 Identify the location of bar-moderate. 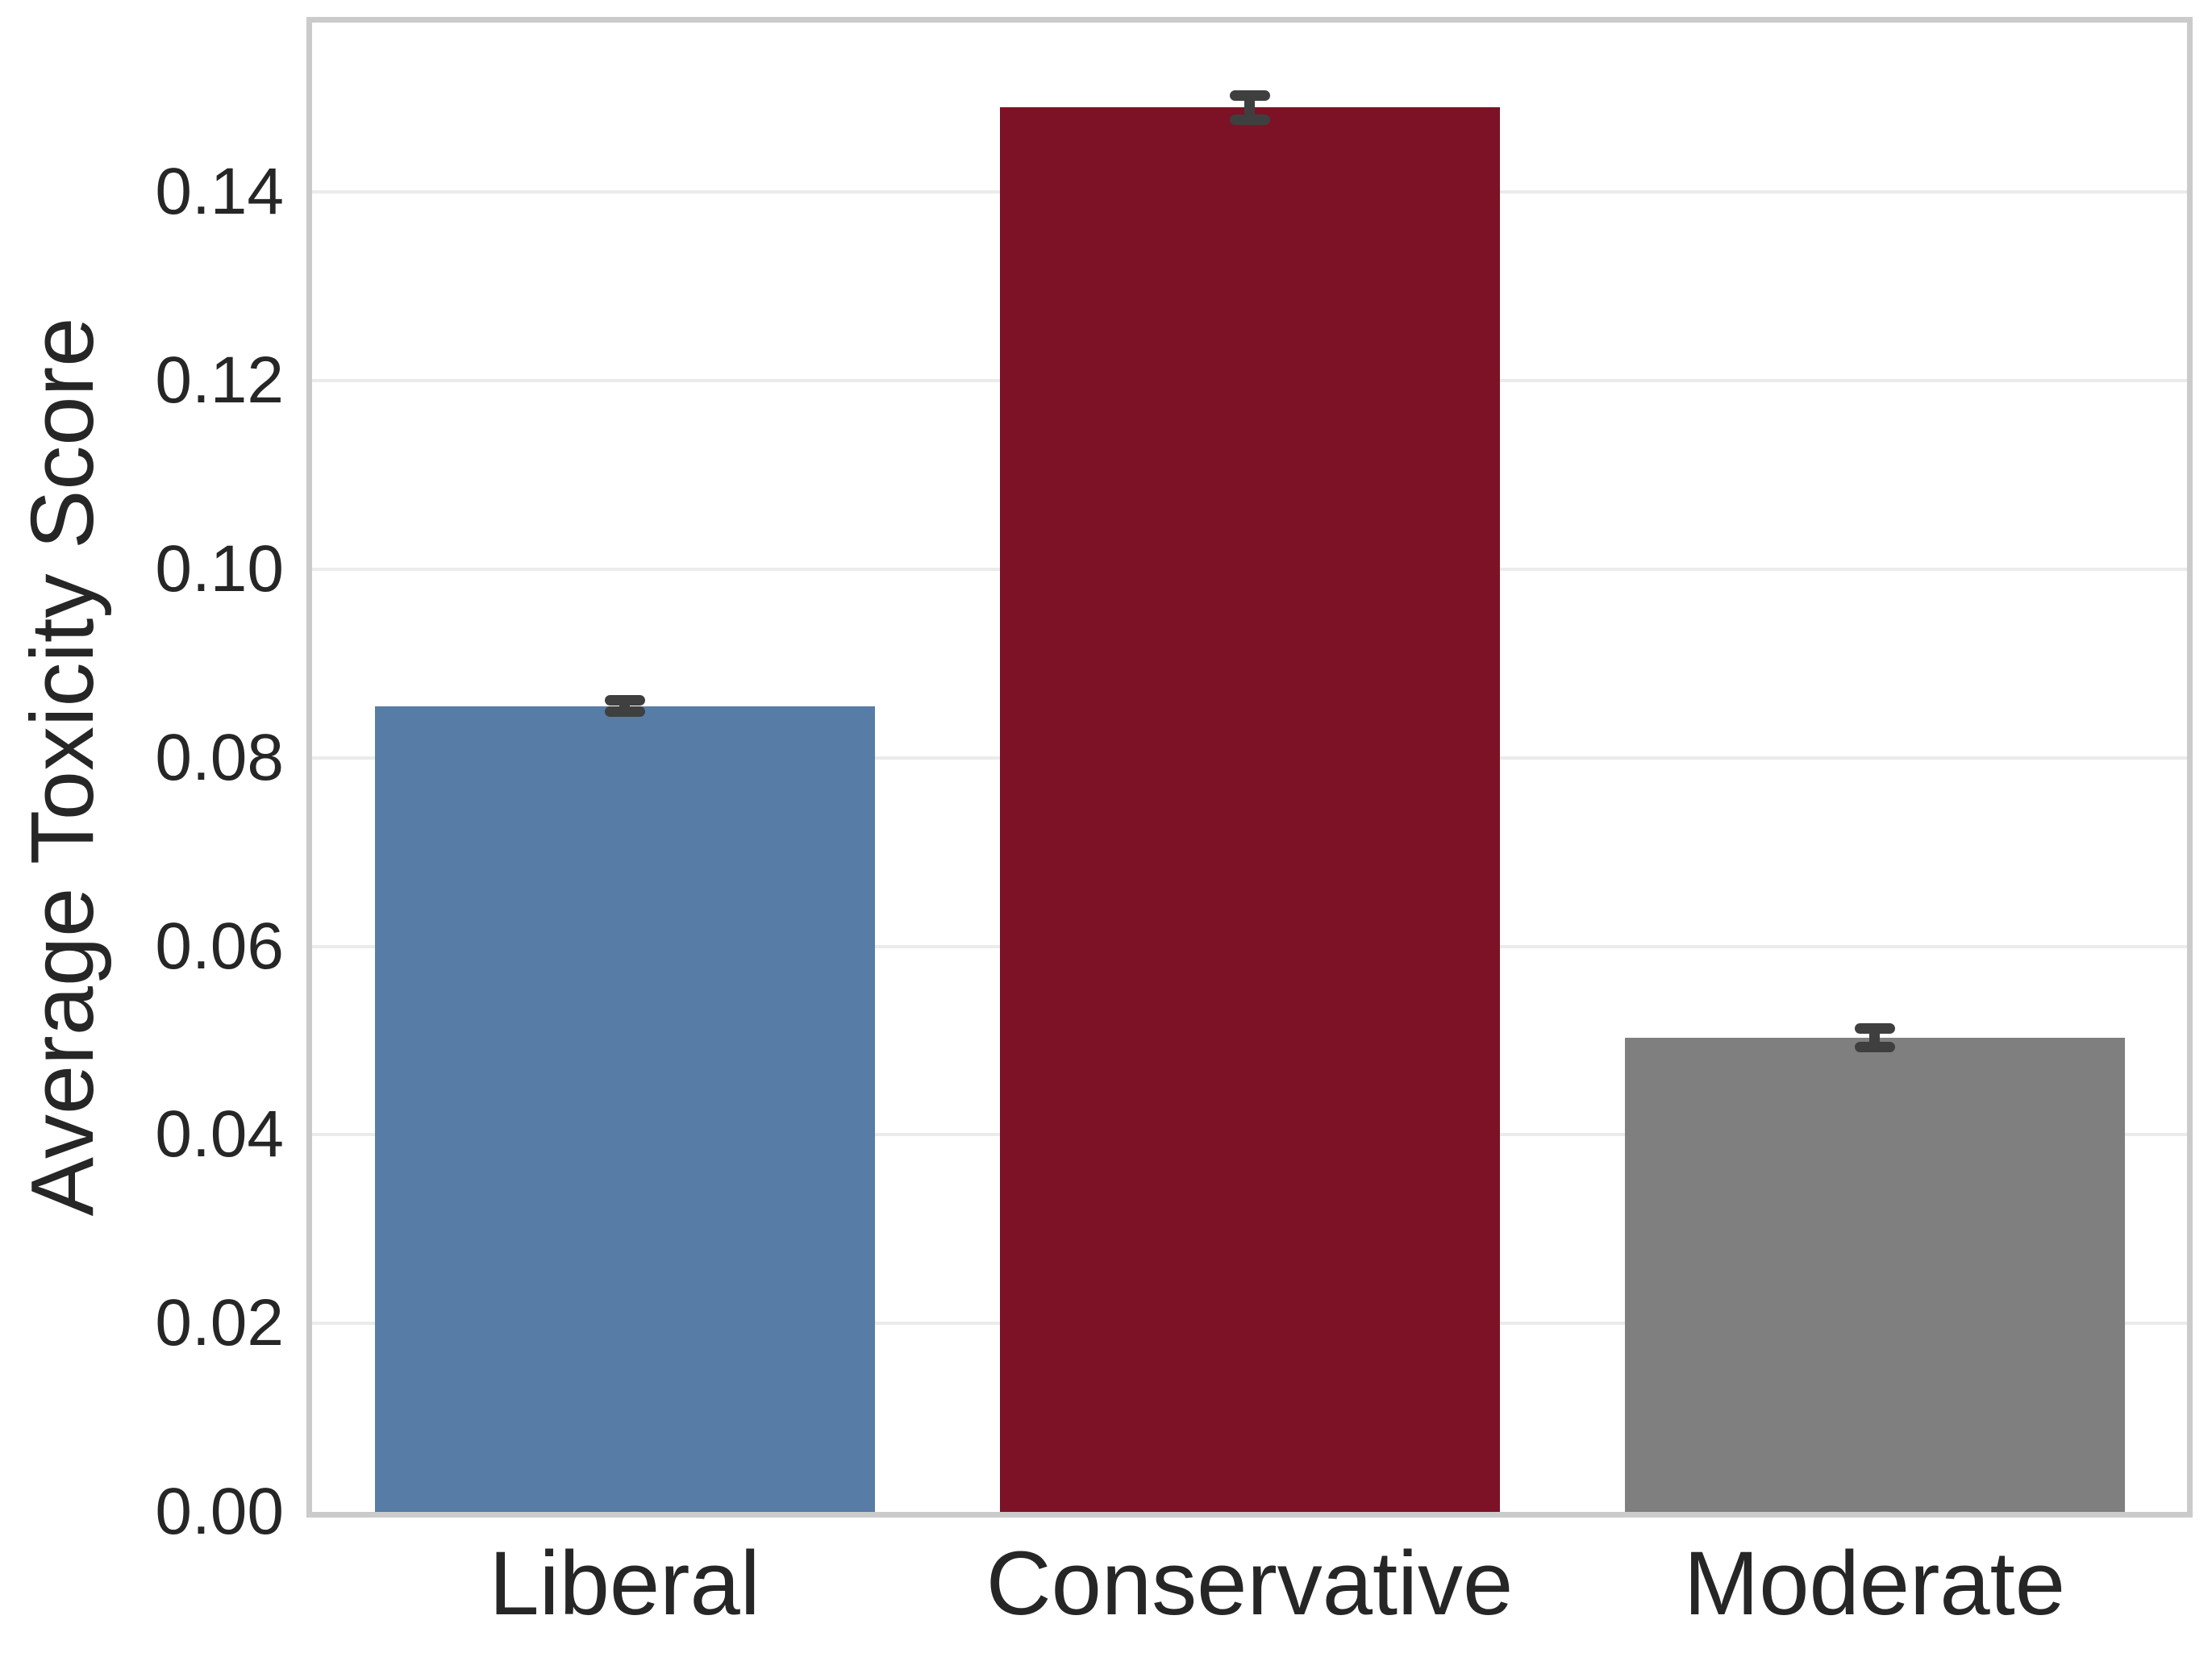
(1875, 1275).